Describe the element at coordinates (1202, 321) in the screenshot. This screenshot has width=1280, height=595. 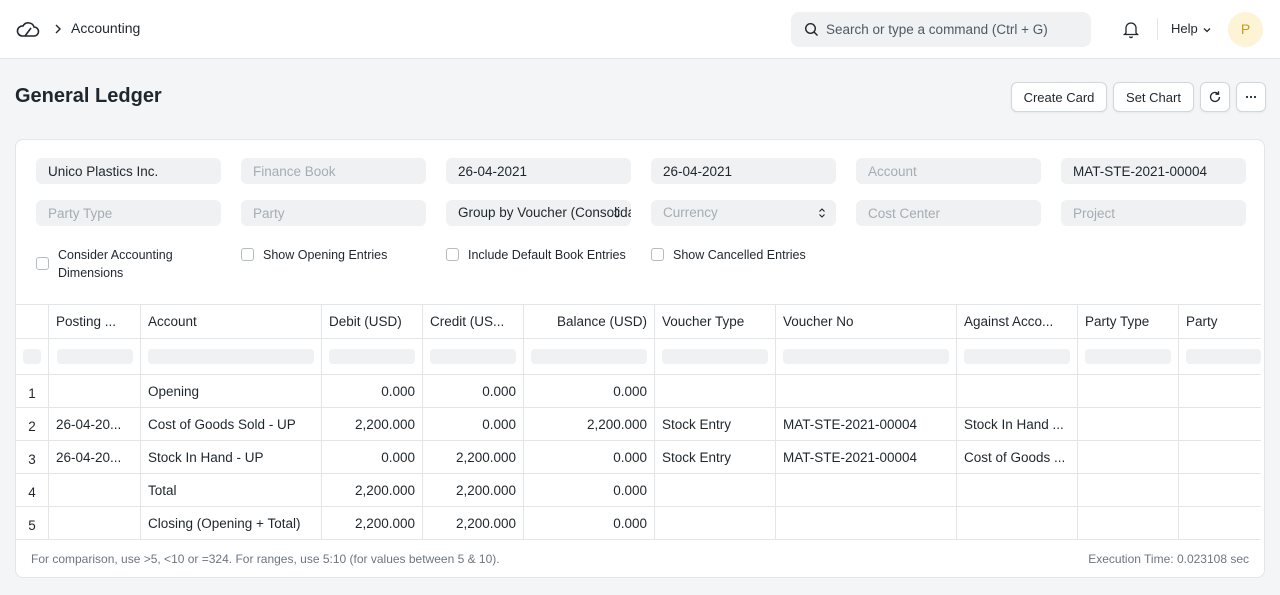
I see `column-header: Party` at that location.